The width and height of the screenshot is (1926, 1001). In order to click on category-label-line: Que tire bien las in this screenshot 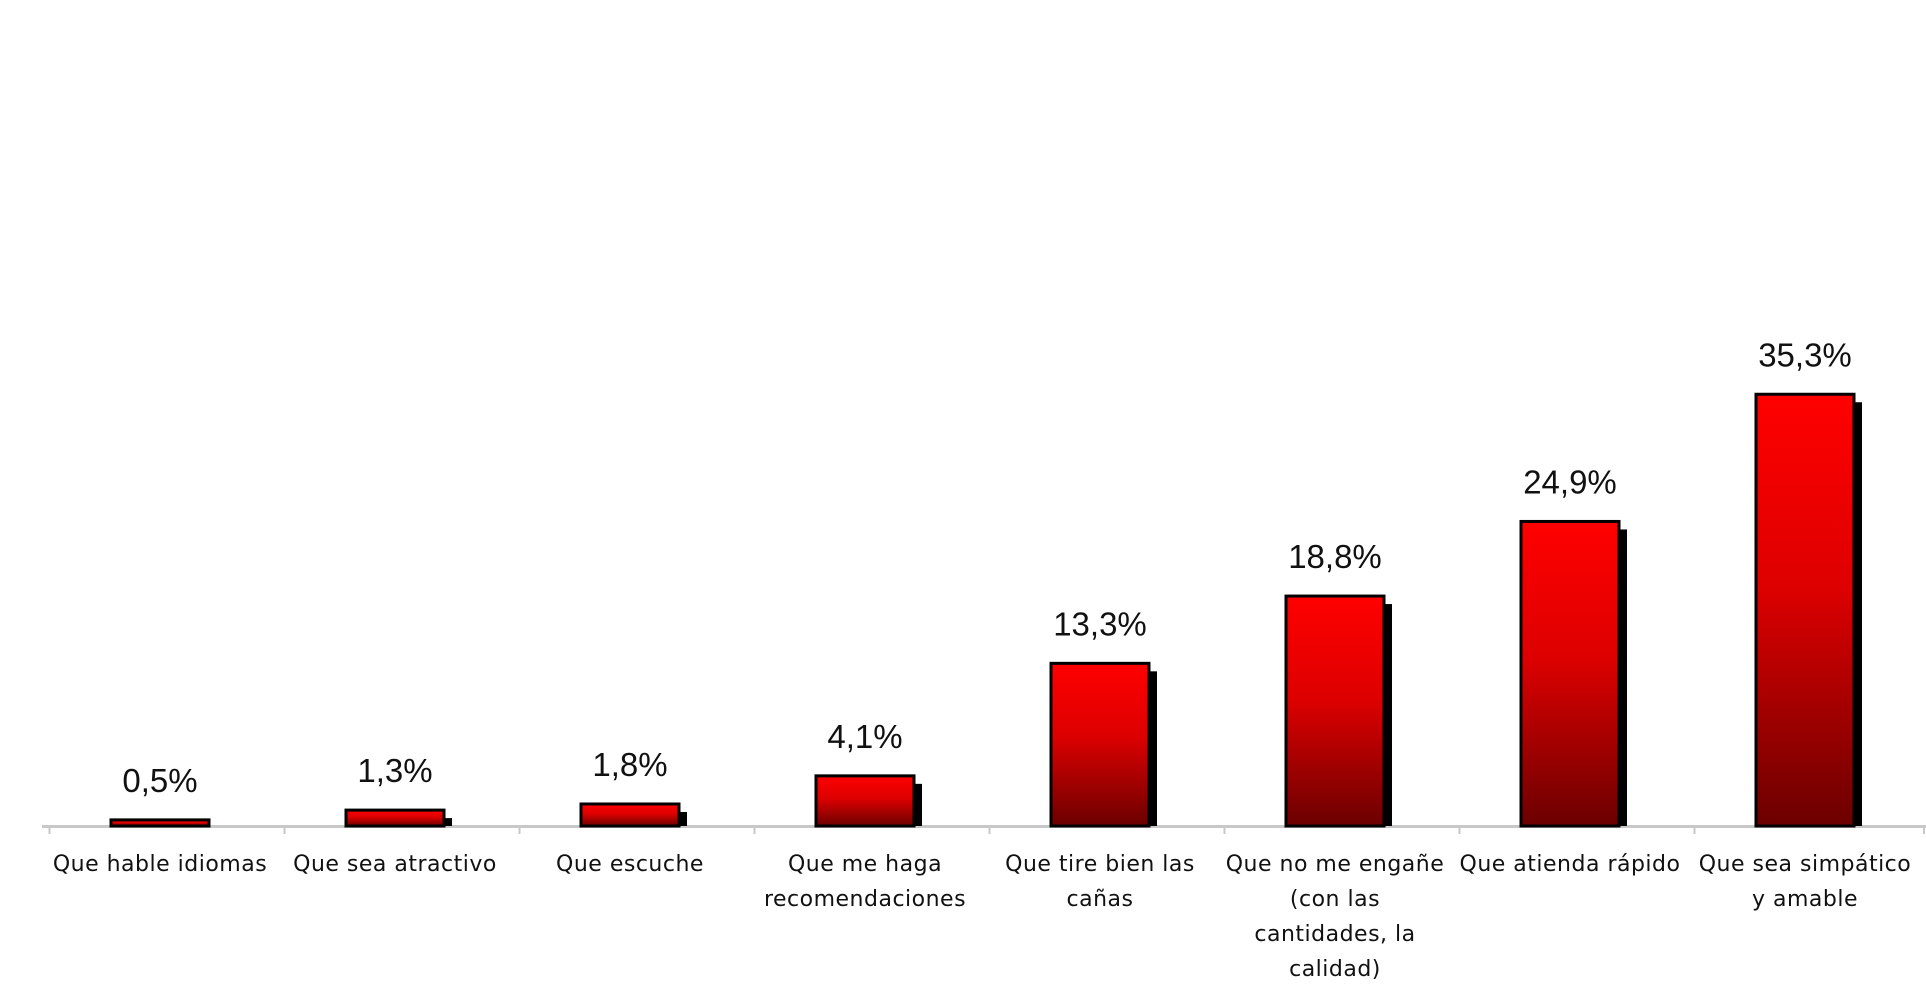, I will do `click(1100, 864)`.